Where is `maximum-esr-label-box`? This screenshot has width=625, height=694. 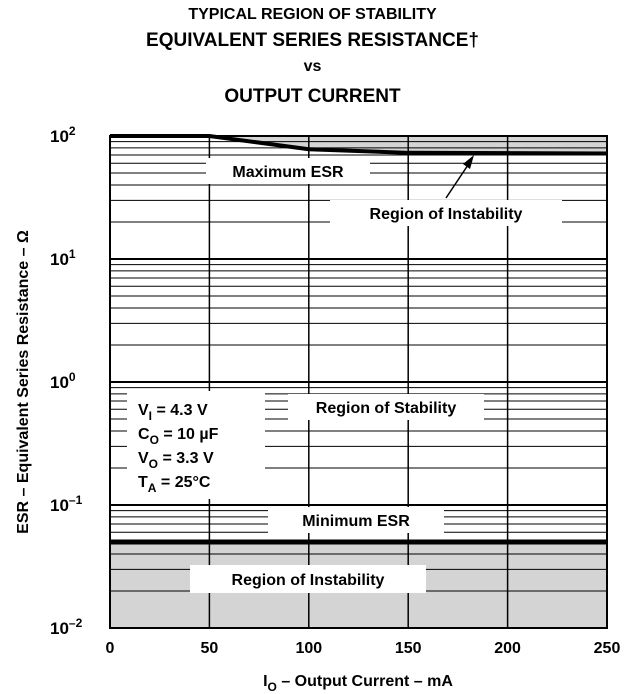
maximum-esr-label-box is located at coordinates (288, 171).